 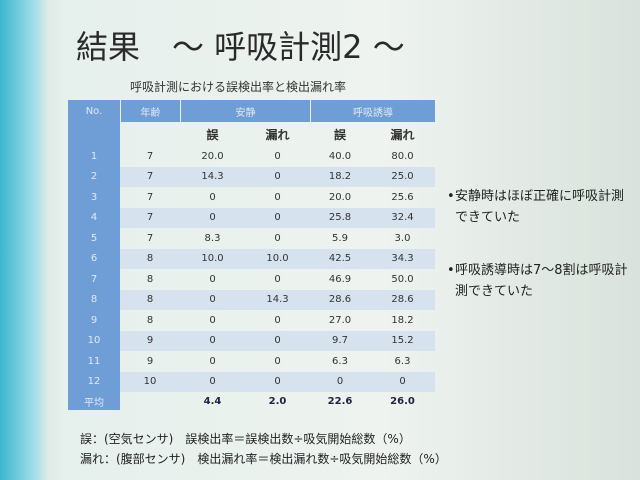 I want to click on table-cell: 4.4, so click(x=212, y=401).